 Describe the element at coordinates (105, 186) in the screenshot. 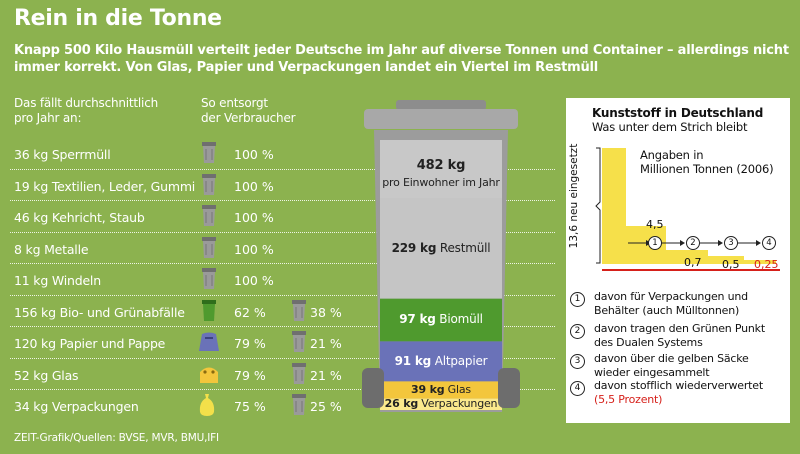

I see `row-label: 19 kg Textilien, Leder, Gummi` at that location.